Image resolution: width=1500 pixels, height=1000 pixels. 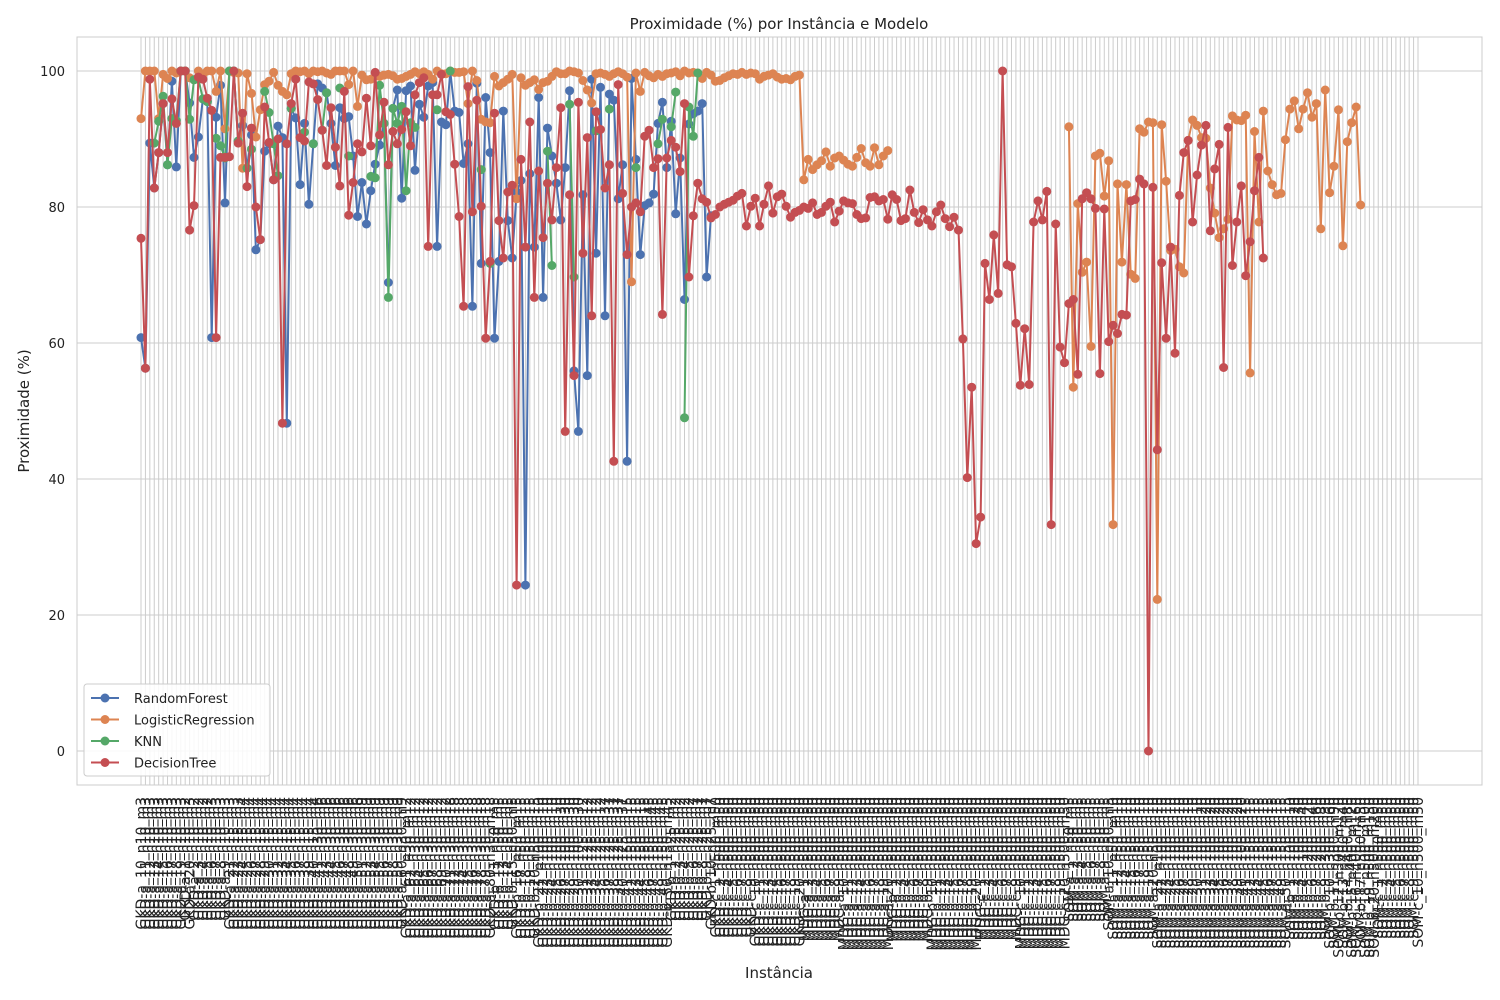 I want to click on legend-label: LogisticRegression, so click(x=194, y=721).